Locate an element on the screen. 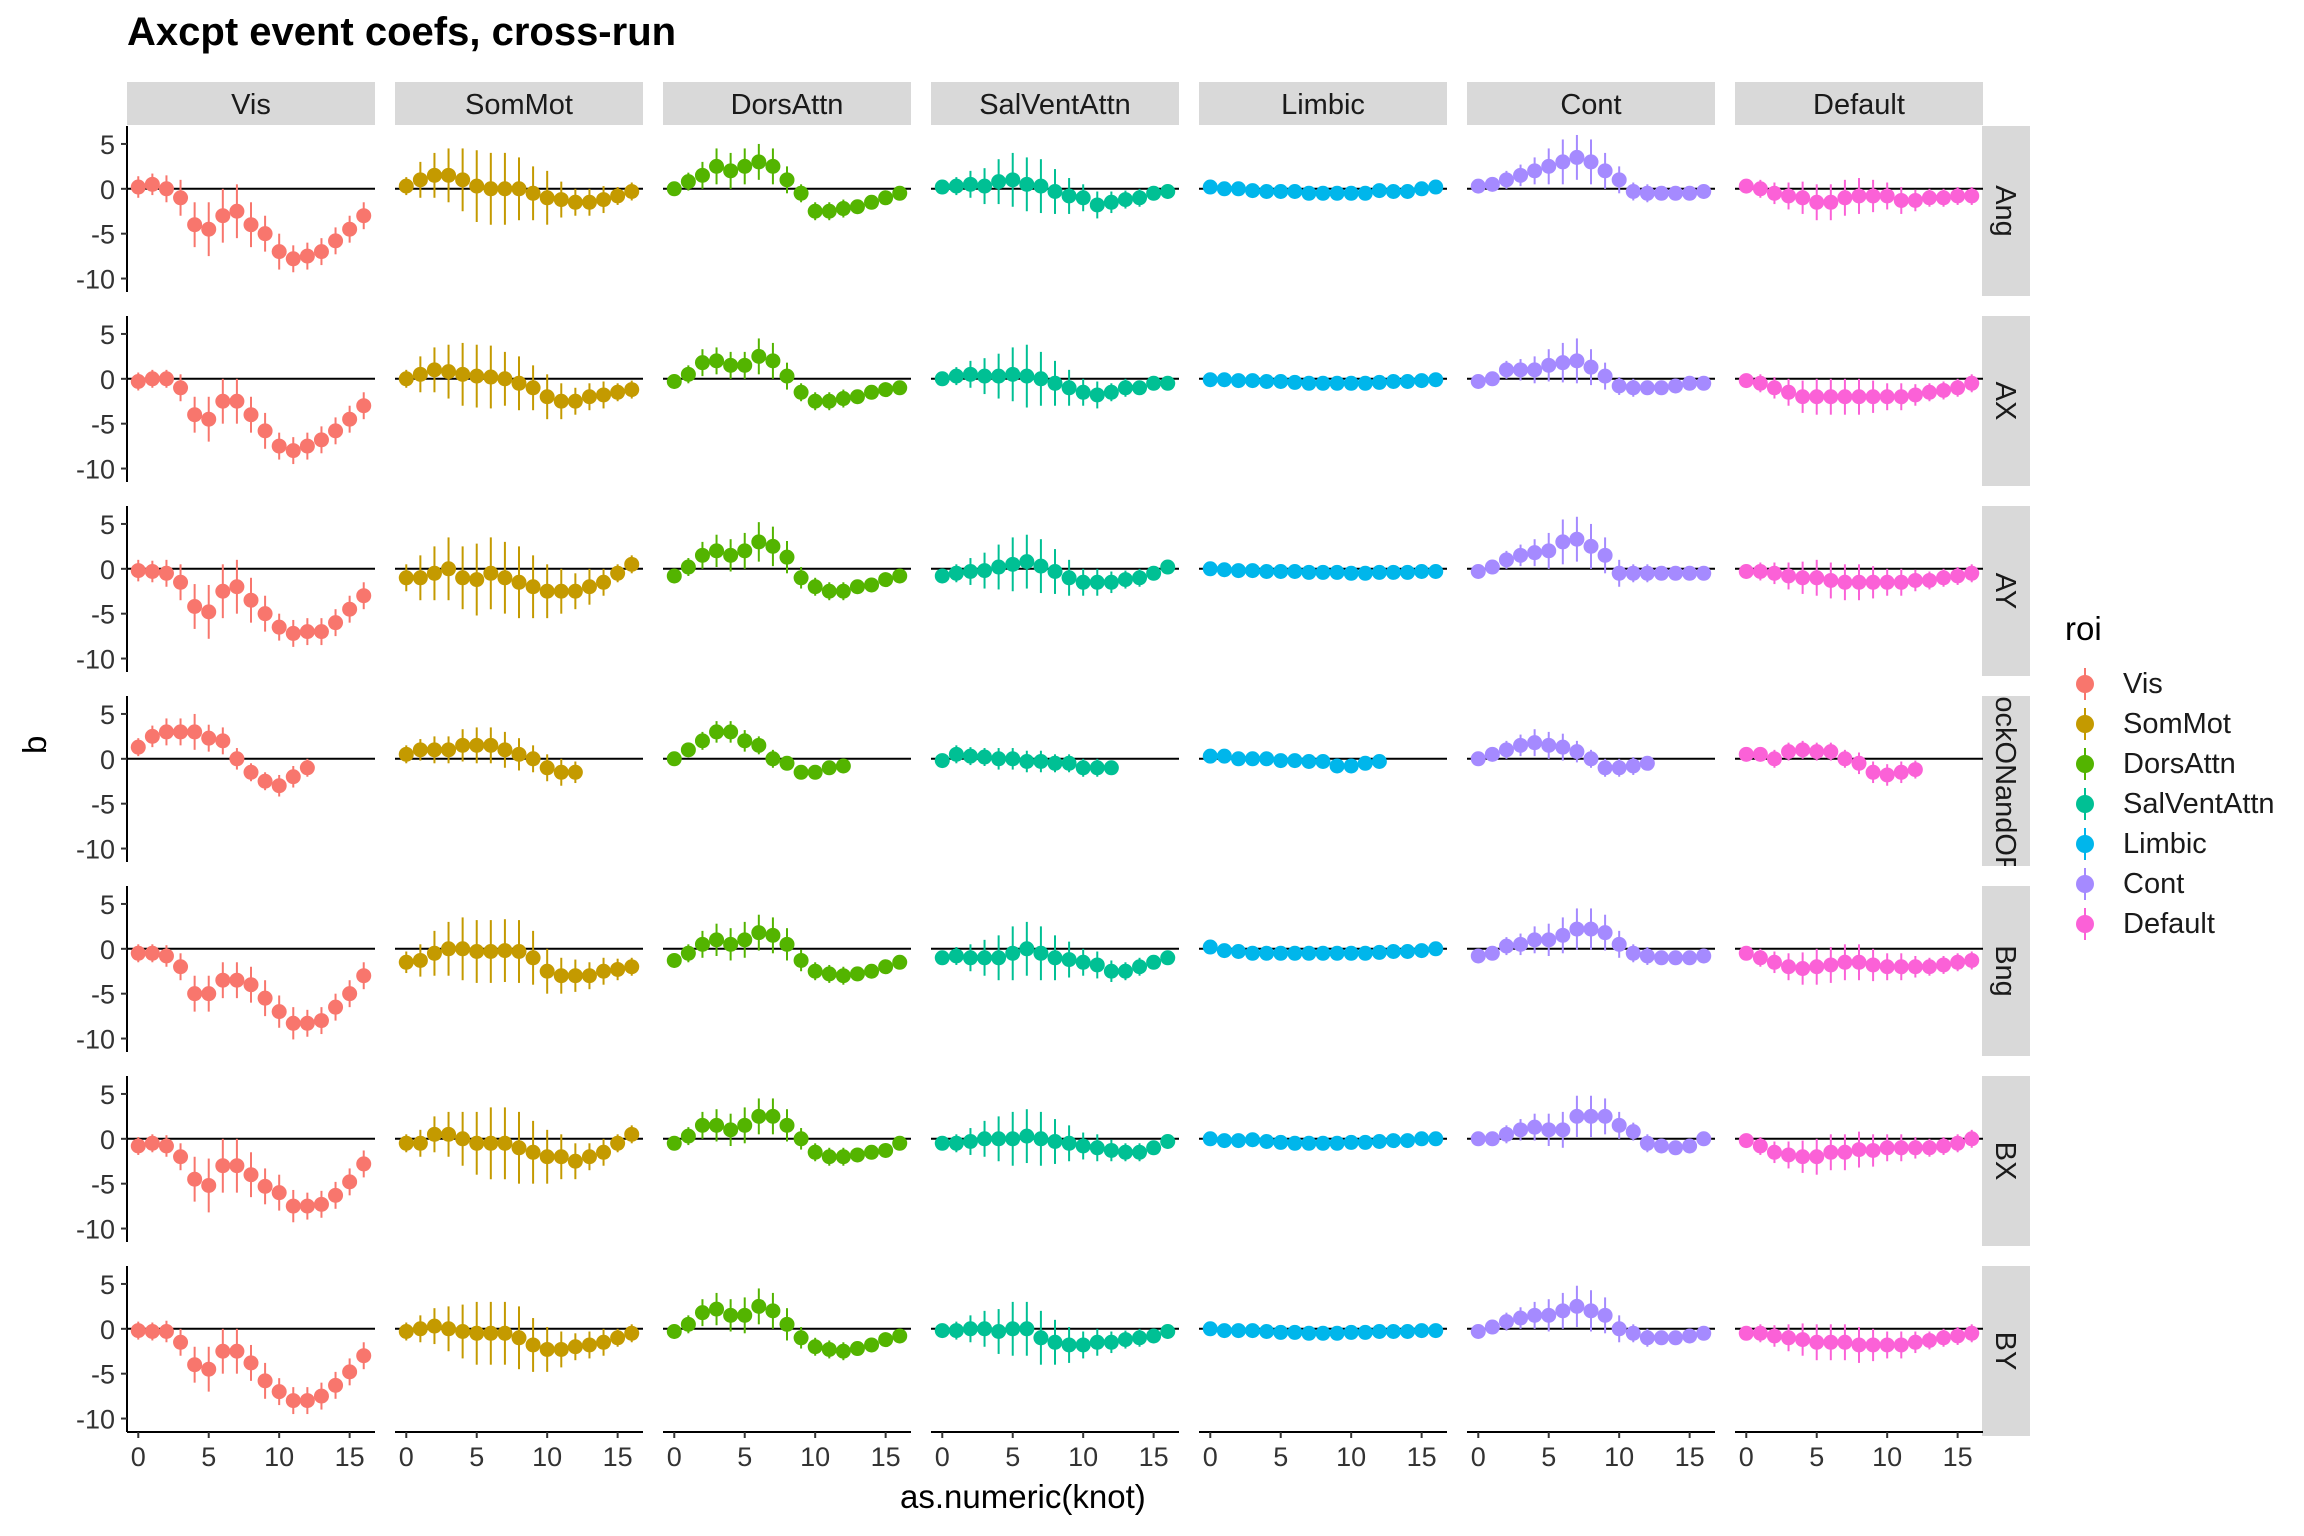 The image size is (2304, 1536). facet-label-salventattn: SalVentAttn is located at coordinates (1055, 105).